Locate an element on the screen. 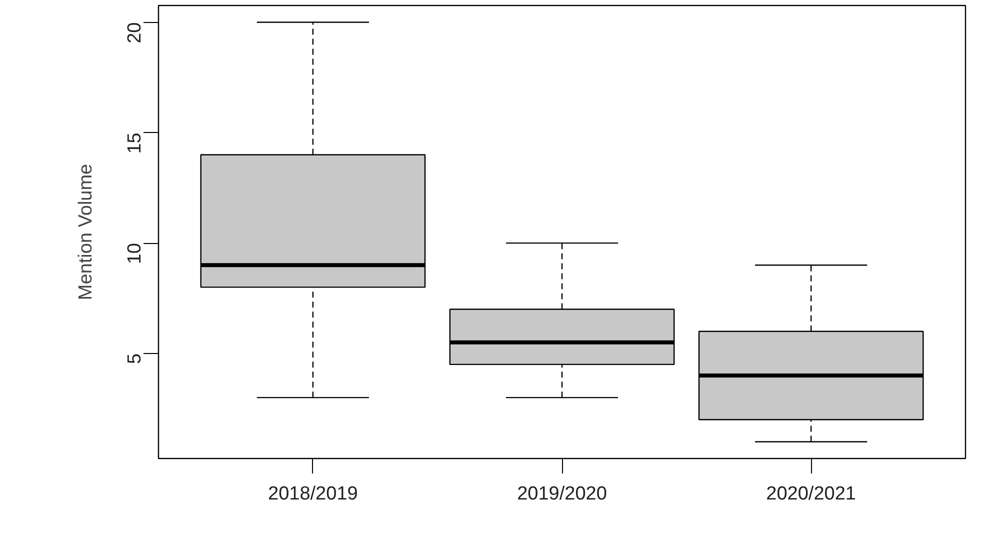 Image resolution: width=990 pixels, height=535 pixels. x-tick-label: 2019/2020 is located at coordinates (562, 494).